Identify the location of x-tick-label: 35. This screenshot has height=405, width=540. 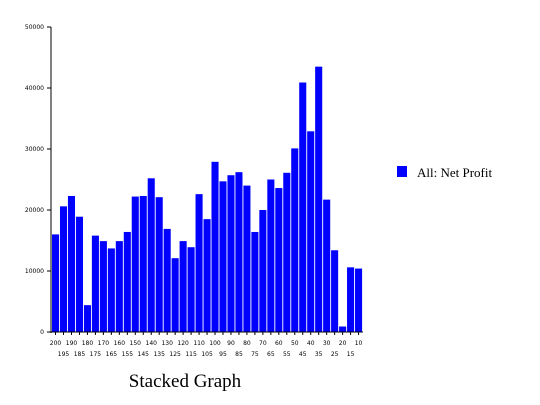
(319, 354).